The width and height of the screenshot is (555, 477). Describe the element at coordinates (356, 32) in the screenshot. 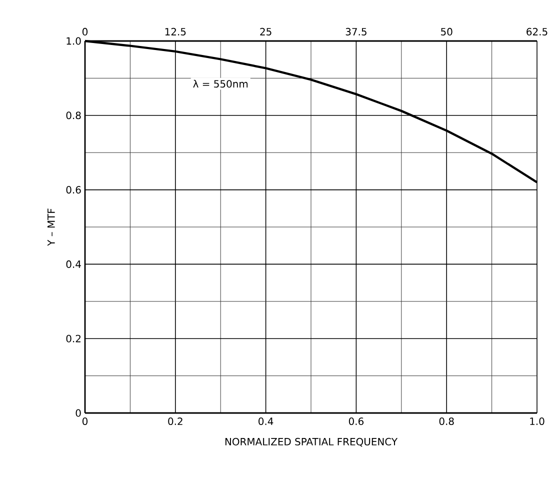

I see `x2-tick-label: 37.5` at that location.